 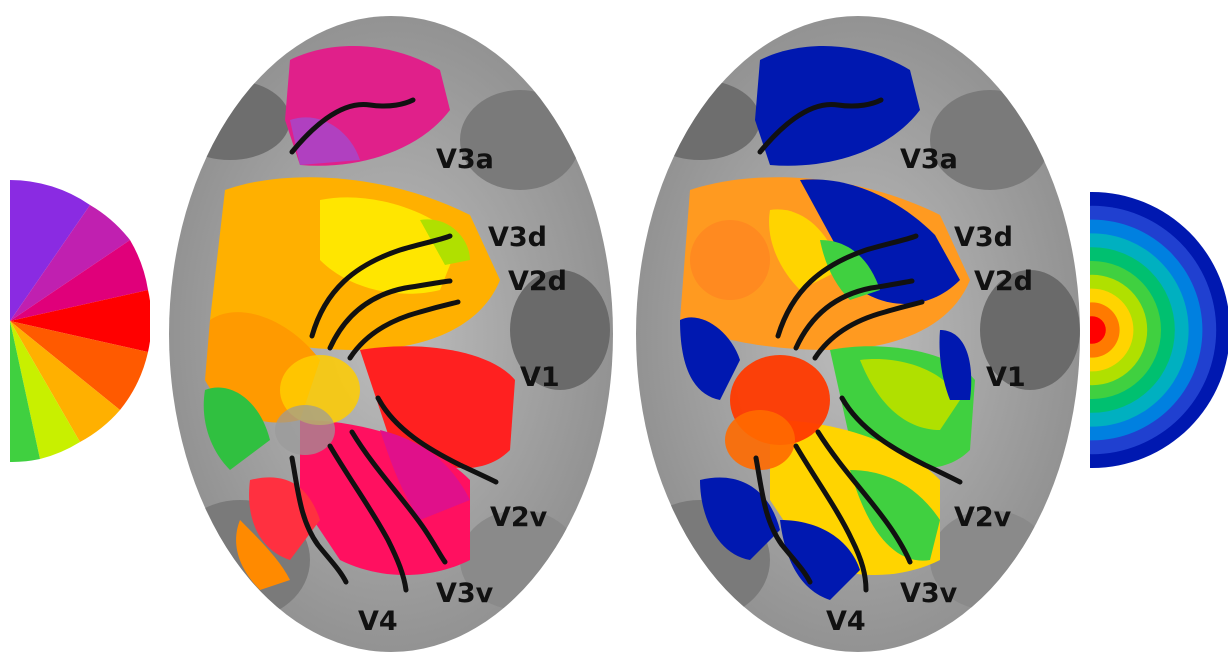 What do you see at coordinates (537, 281) in the screenshot?
I see `left-label-v2d: V2d` at bounding box center [537, 281].